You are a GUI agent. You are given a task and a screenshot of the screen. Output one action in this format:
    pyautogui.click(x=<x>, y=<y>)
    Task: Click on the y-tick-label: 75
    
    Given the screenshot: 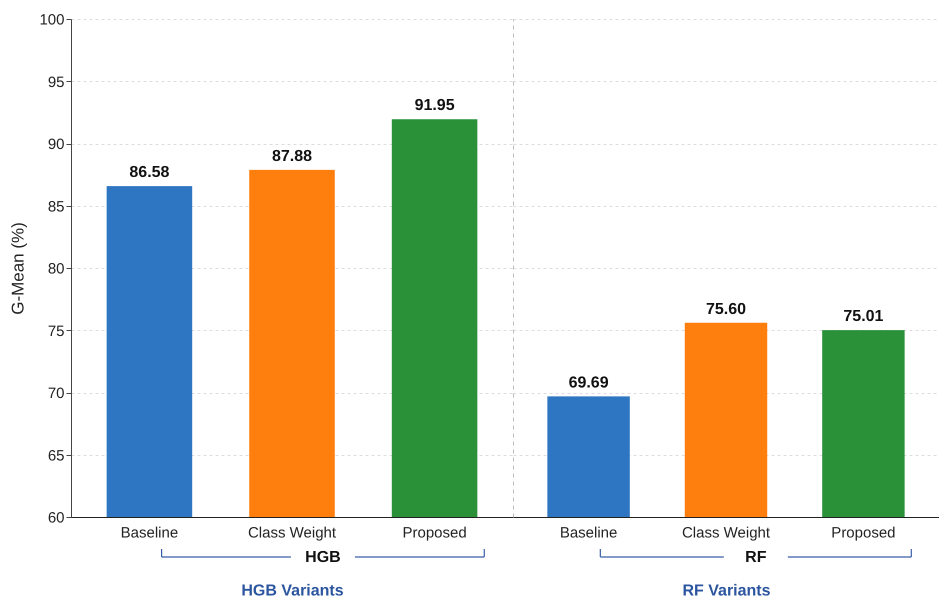 What is the action you would take?
    pyautogui.click(x=56, y=331)
    